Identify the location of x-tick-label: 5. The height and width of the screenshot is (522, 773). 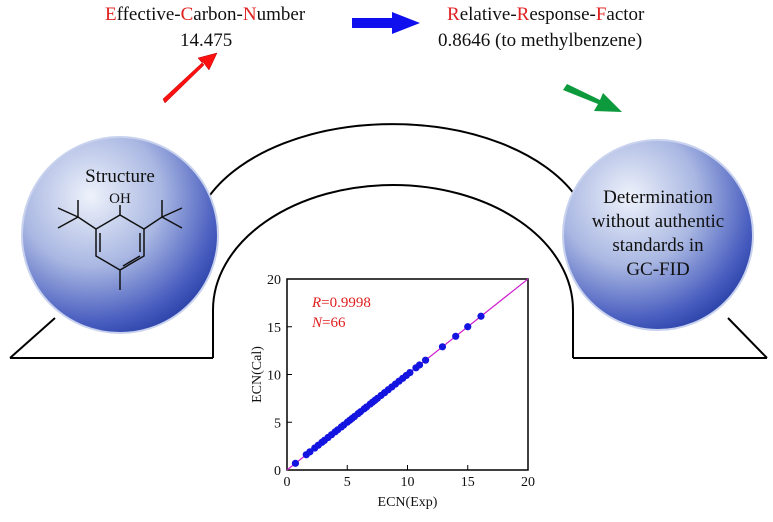
(347, 482).